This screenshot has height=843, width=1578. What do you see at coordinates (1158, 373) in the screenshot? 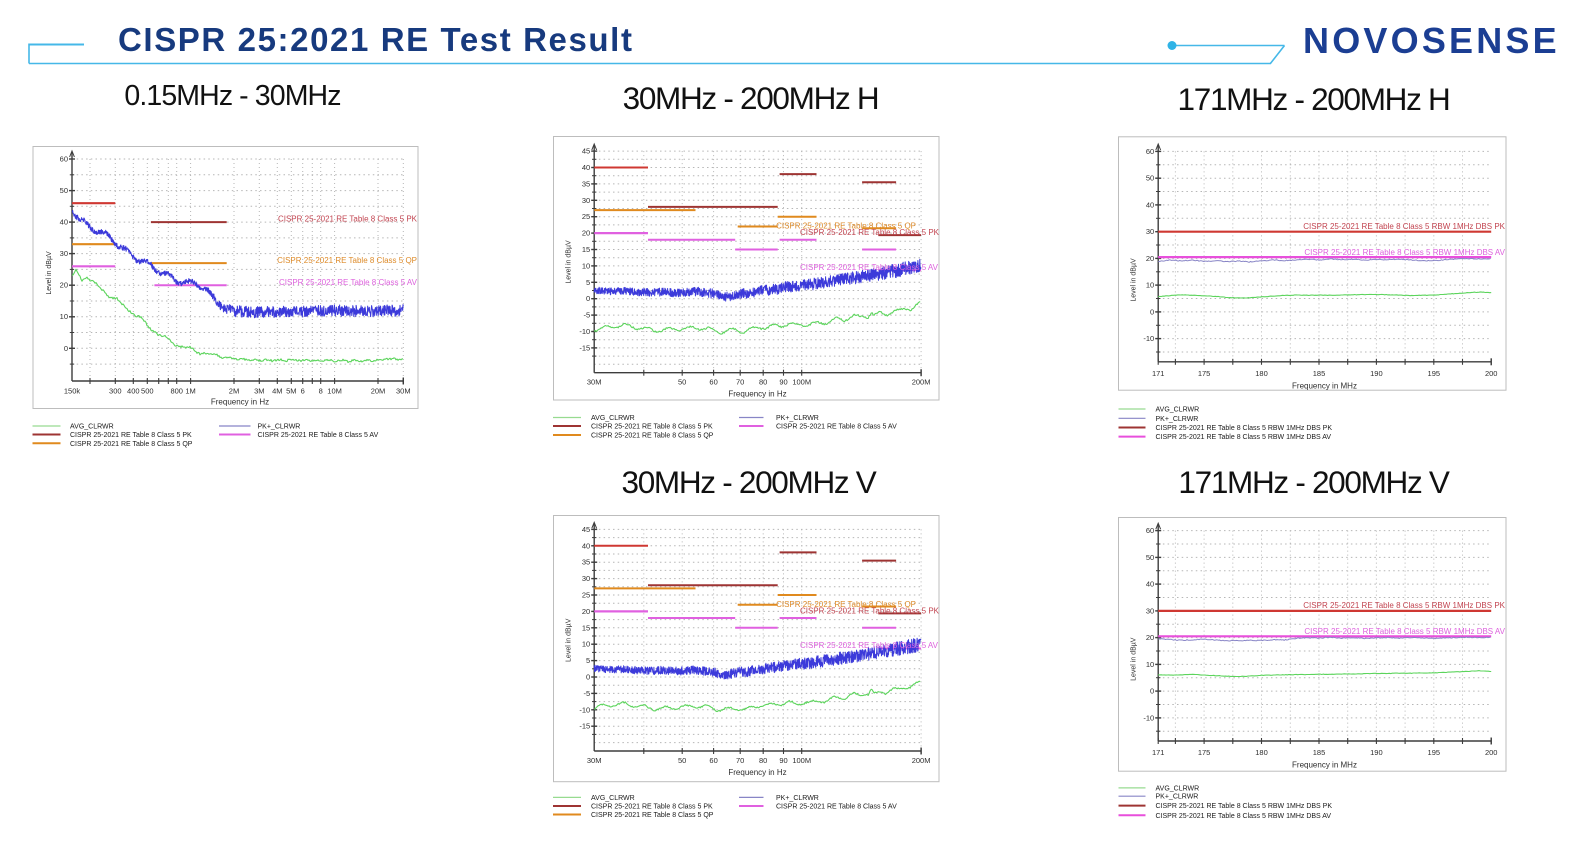
I see `svg-text: 171` at bounding box center [1158, 373].